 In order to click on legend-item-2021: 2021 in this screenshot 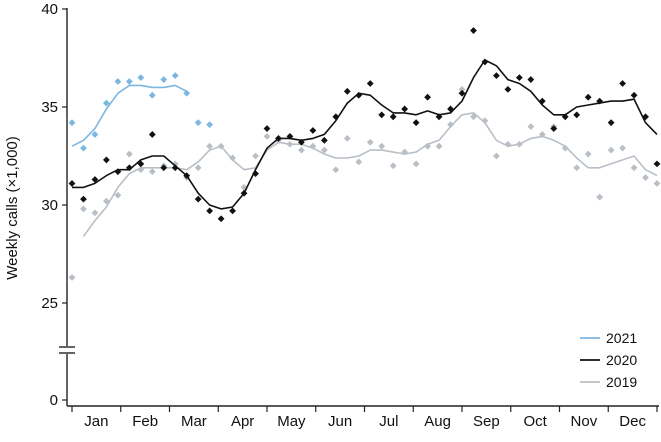, I will do `click(608, 338)`.